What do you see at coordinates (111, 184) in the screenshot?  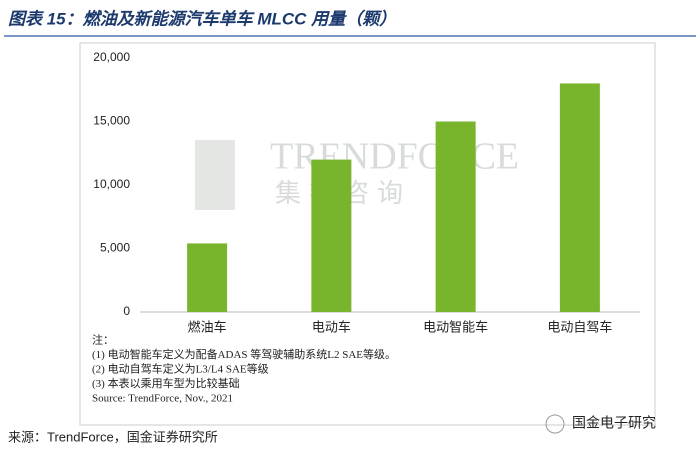 I see `y-tick-label: 10,000` at bounding box center [111, 184].